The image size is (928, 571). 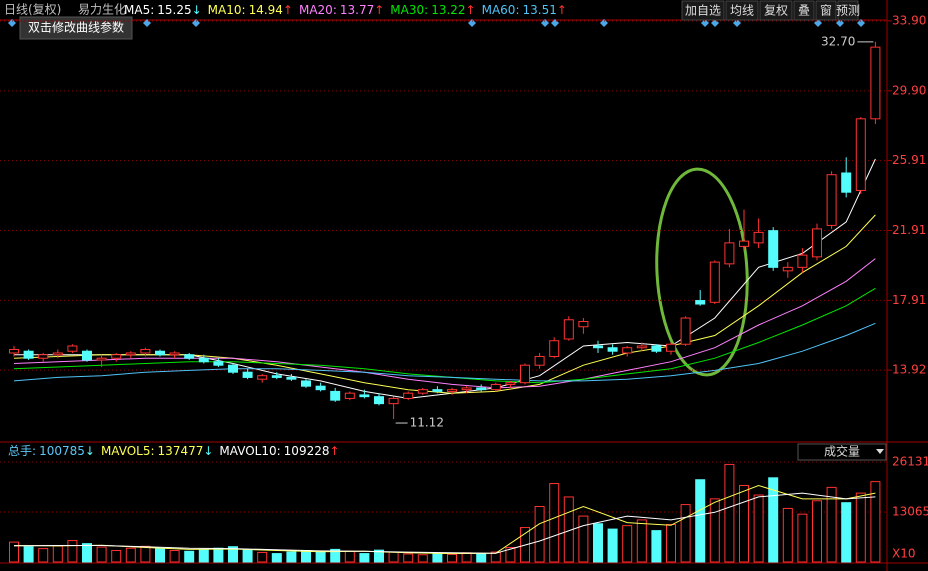 What do you see at coordinates (62, 451) in the screenshot?
I see `legend-value: 100785` at bounding box center [62, 451].